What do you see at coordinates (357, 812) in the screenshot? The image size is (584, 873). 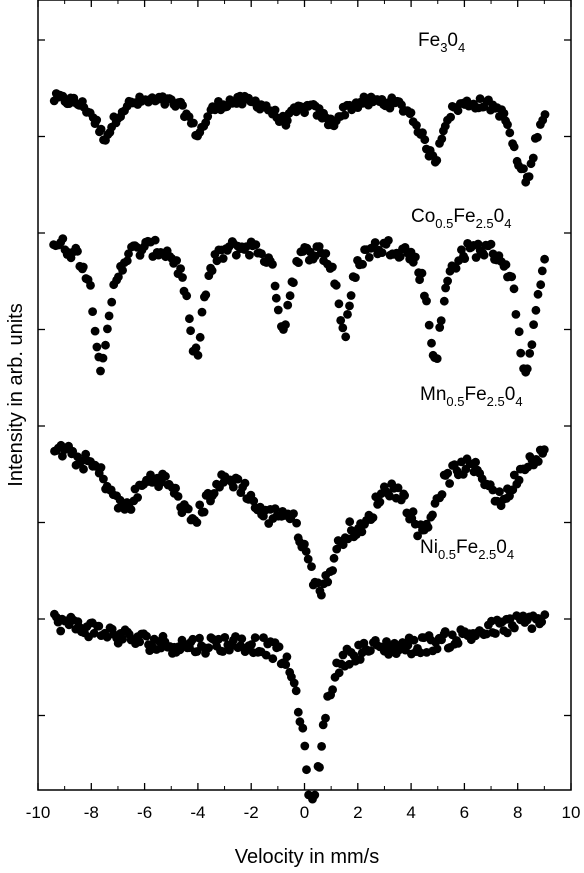 I see `x-tick-label: 2` at bounding box center [357, 812].